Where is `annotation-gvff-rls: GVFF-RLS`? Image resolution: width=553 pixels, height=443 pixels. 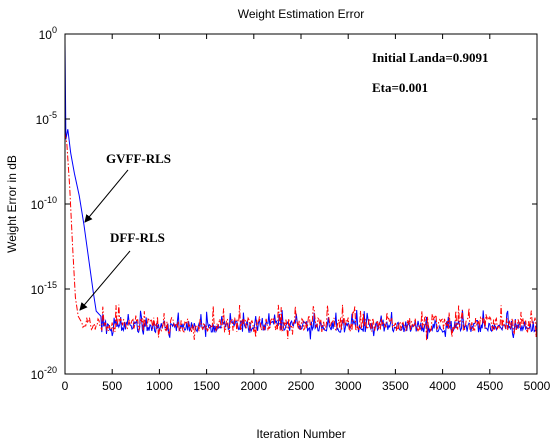
annotation-gvff-rls: GVFF-RLS is located at coordinates (138, 158).